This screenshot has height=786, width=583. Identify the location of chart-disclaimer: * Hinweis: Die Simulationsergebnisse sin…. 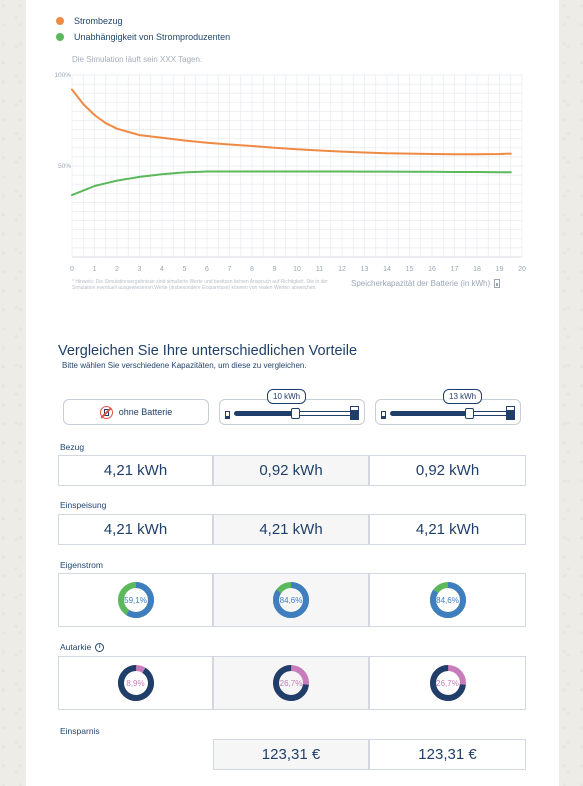
(200, 285).